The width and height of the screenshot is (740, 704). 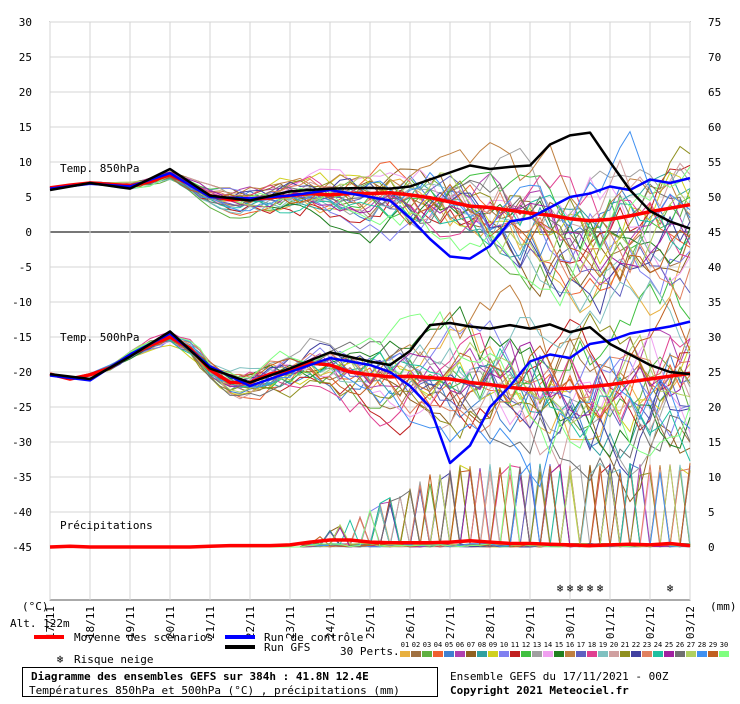 What do you see at coordinates (170, 622) in the screenshot?
I see `x-tick-label: 20/11` at bounding box center [170, 622].